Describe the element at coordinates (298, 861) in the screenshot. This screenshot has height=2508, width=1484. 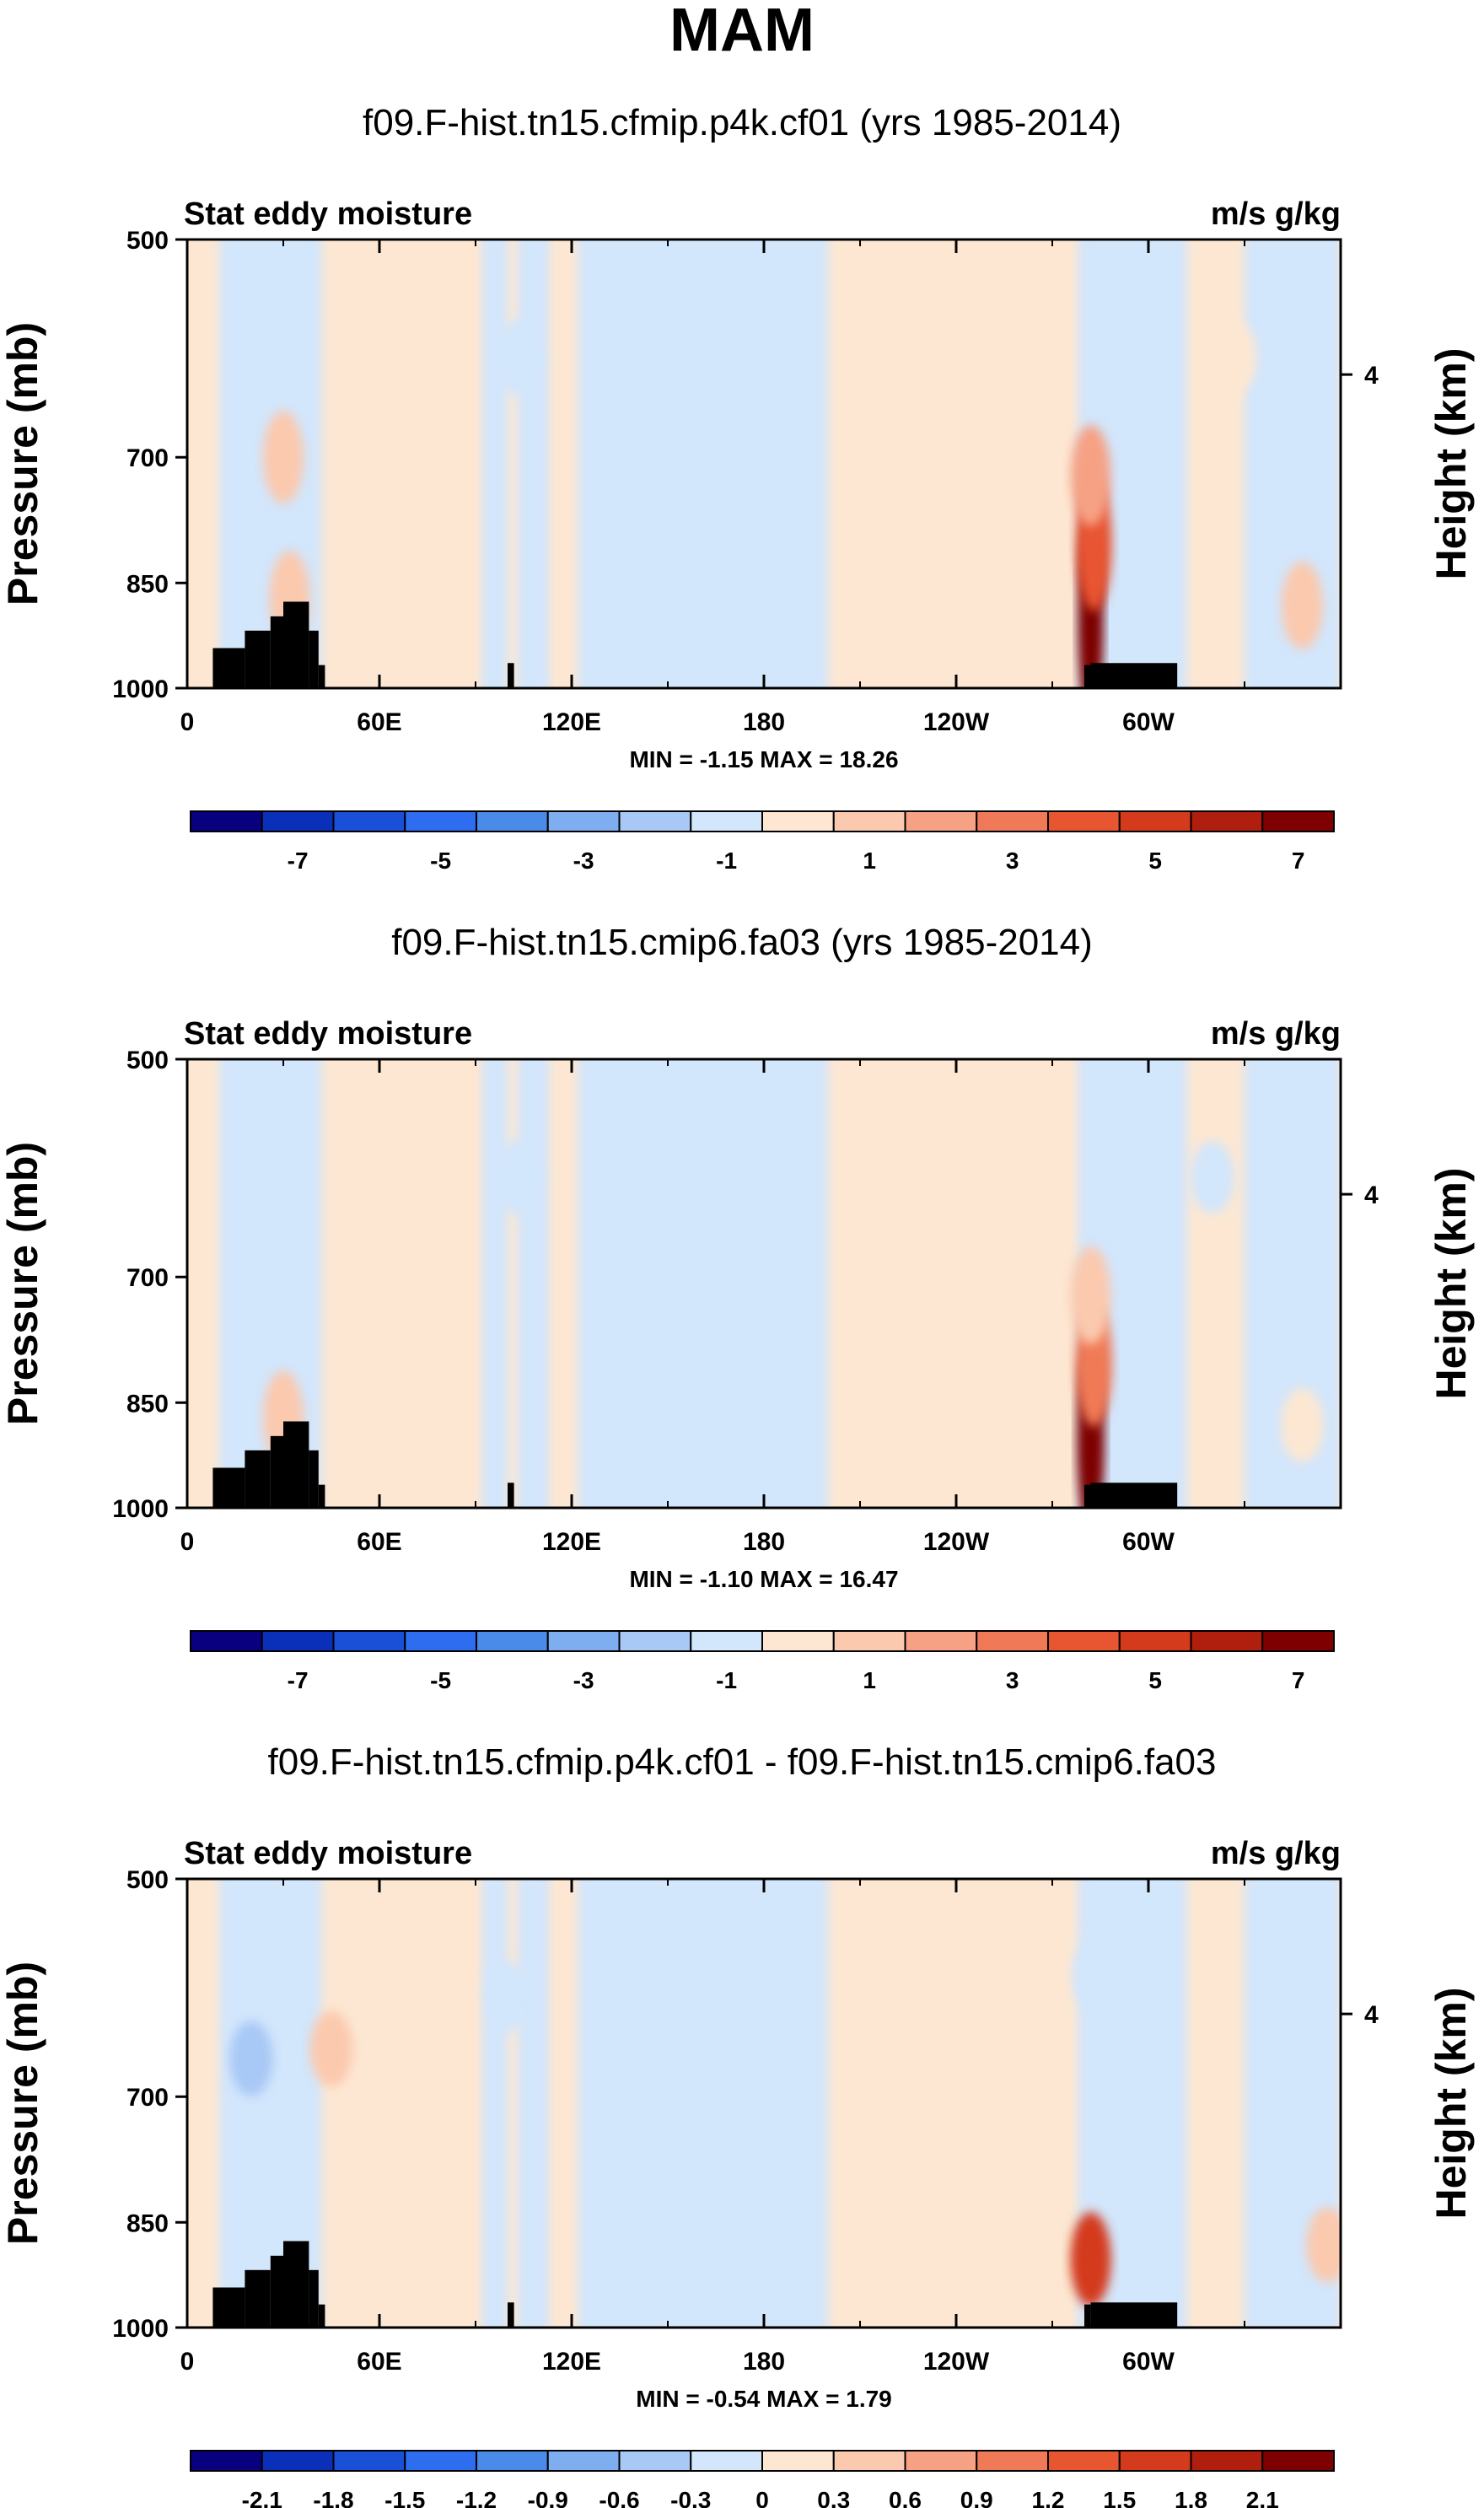
I see `colorbar-label: -7` at that location.